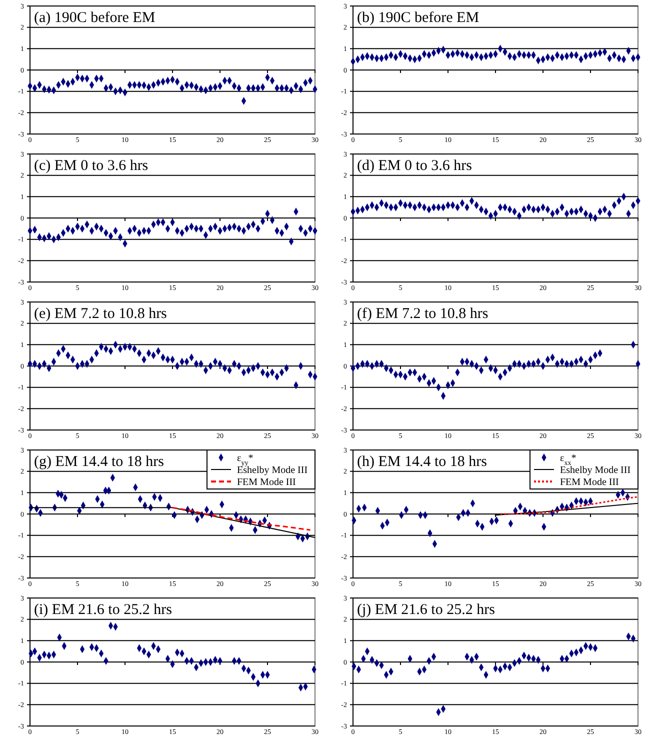  What do you see at coordinates (91, 166) in the screenshot?
I see `chart-title: (c) EM 0 to 3.6 hrs` at bounding box center [91, 166].